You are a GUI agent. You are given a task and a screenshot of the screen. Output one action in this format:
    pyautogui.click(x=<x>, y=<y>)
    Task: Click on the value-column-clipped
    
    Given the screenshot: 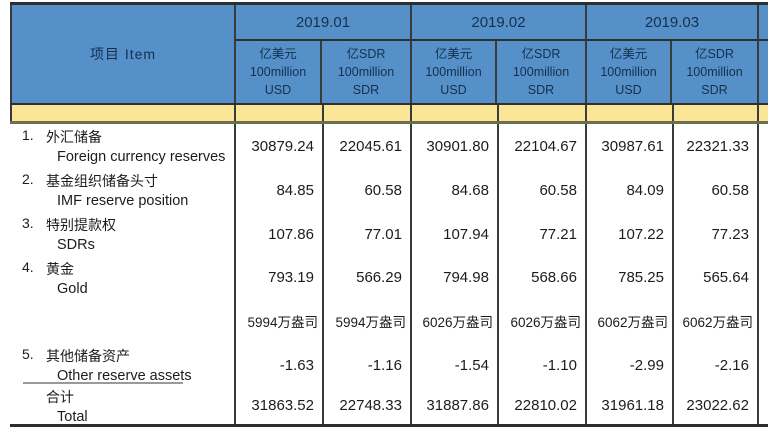 What is the action you would take?
    pyautogui.click(x=762, y=274)
    